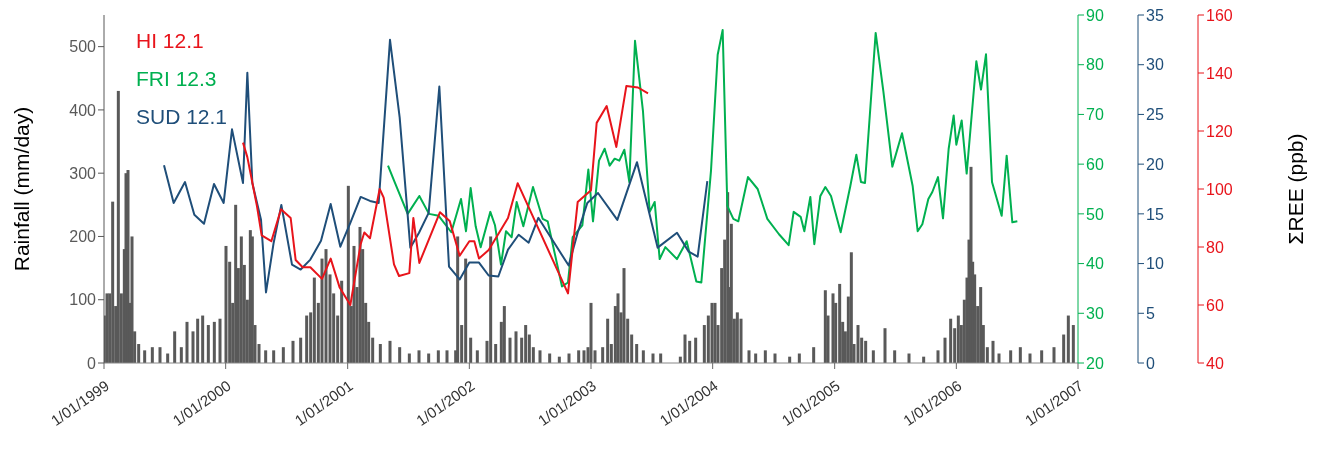 This screenshot has width=1322, height=452. Describe the element at coordinates (1095, 363) in the screenshot. I see `y2-tick-label: 20` at that location.